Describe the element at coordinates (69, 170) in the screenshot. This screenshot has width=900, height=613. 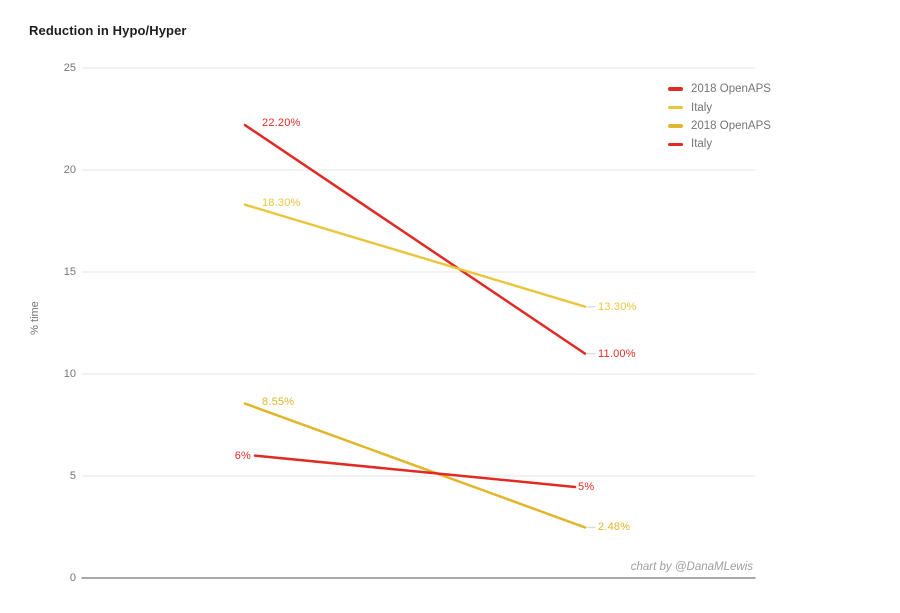
I see `y-tick-label: 20` at that location.